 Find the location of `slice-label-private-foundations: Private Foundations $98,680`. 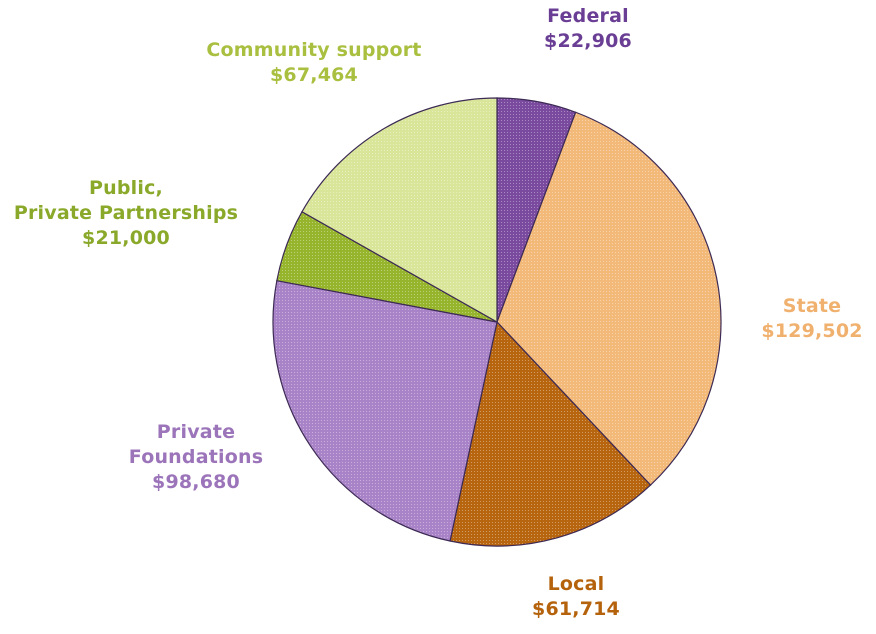

slice-label-private-foundations: Private Foundations $98,680 is located at coordinates (196, 457).